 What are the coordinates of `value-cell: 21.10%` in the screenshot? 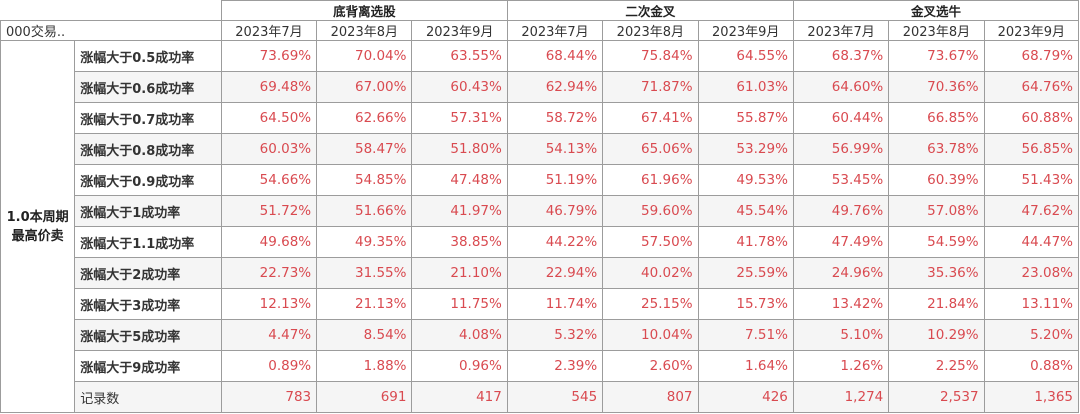 It's located at (459, 273).